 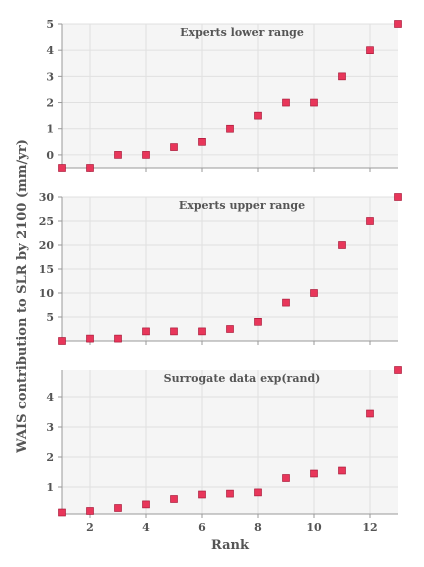 I want to click on x-tick-label: 8, so click(x=258, y=527).